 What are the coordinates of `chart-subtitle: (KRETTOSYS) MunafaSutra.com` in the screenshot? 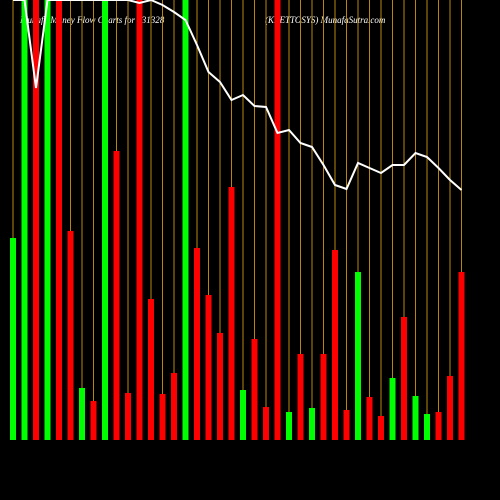 It's located at (325, 20).